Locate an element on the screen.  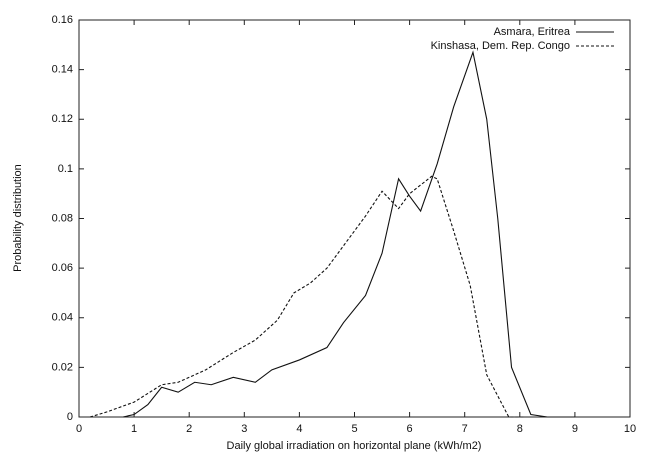
y-tick-label: 0.04 is located at coordinates (62, 318).